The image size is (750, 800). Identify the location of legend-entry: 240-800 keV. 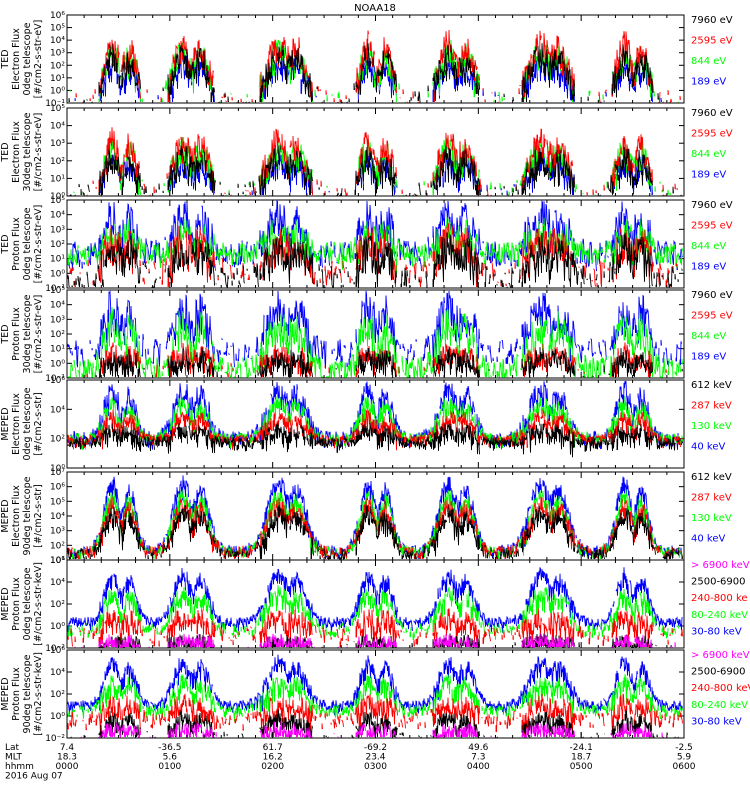
(720, 688).